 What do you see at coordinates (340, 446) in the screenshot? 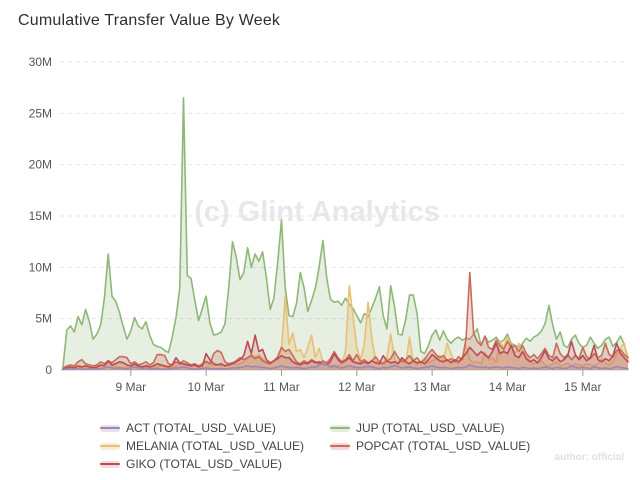
I see `legend-marker-popcat-icon` at bounding box center [340, 446].